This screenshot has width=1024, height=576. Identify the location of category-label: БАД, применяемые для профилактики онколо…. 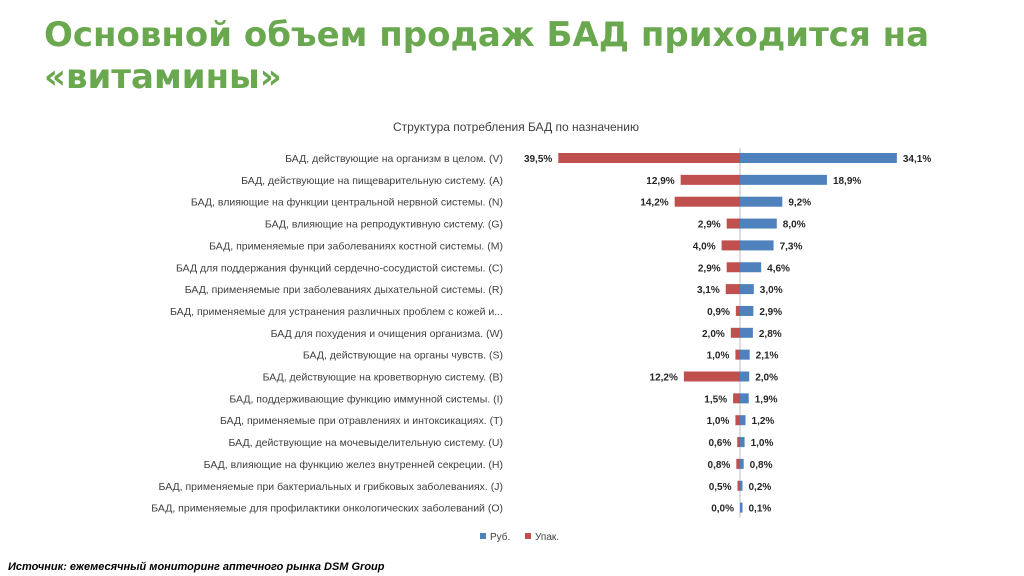
(327, 509).